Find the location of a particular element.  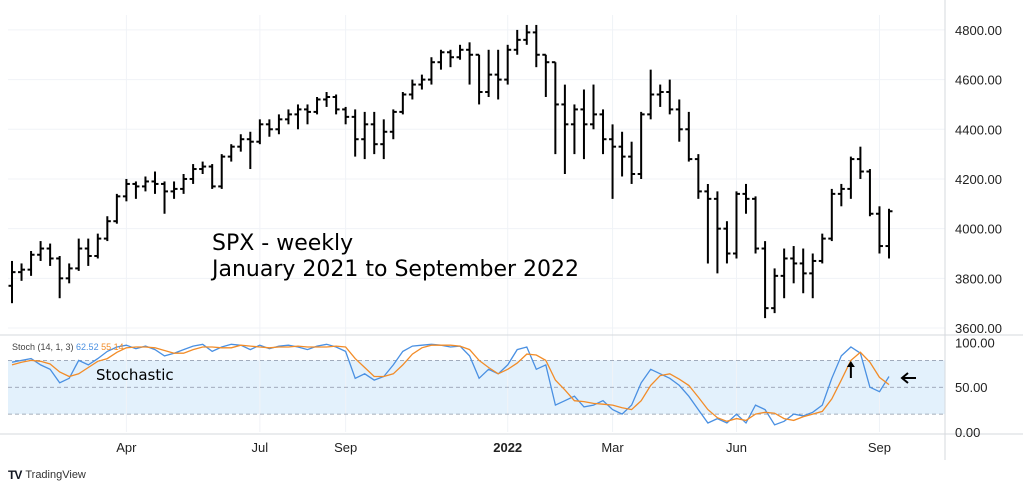

time-tick-label: Jun is located at coordinates (736, 447).